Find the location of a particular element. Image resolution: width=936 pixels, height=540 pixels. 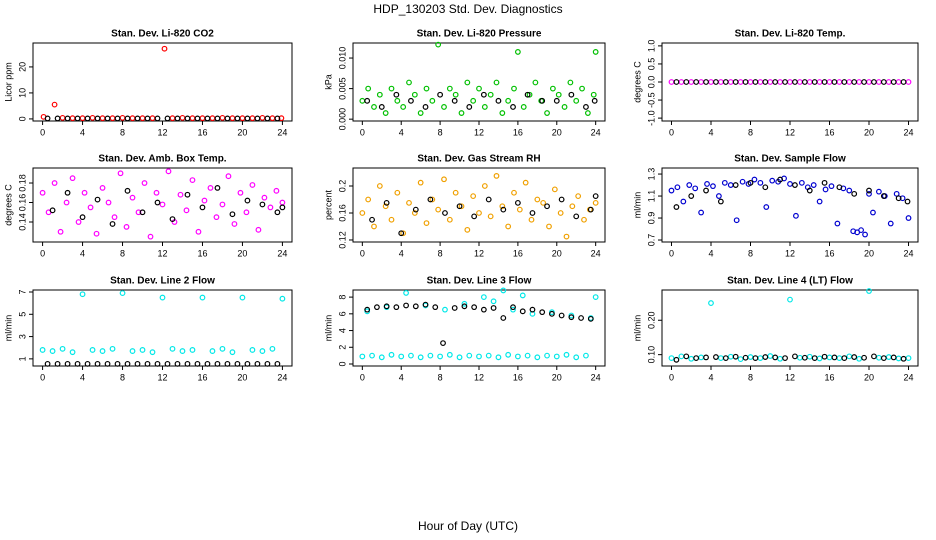

panel-title: Stan. Dev. Sample Flow is located at coordinates (790, 159).